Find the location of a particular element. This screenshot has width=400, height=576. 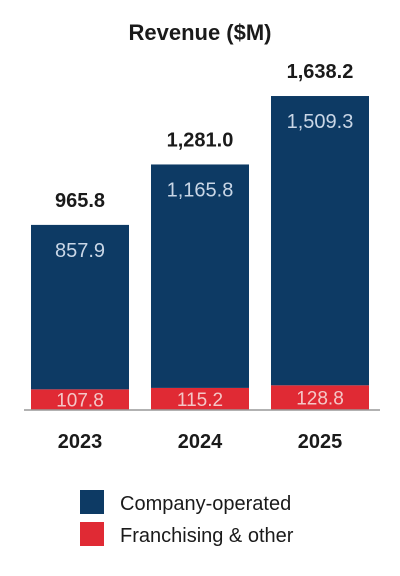

label-total-2024: 1,281.0 is located at coordinates (200, 140).